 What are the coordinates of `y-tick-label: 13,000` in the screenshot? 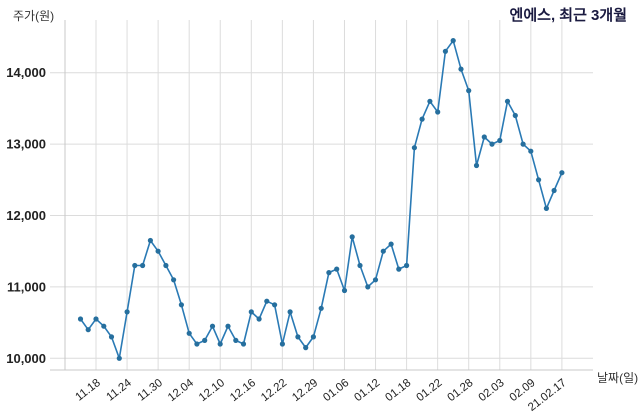 It's located at (26, 144).